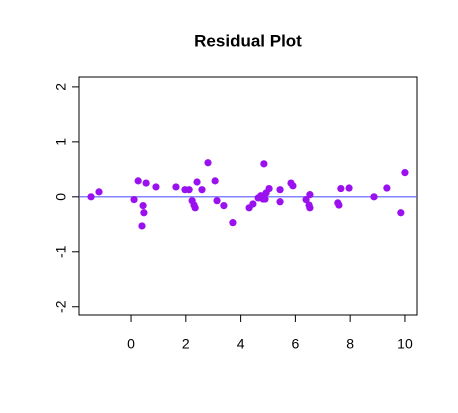 This screenshot has height=413, width=458. I want to click on y-tick-label: 1, so click(61, 142).